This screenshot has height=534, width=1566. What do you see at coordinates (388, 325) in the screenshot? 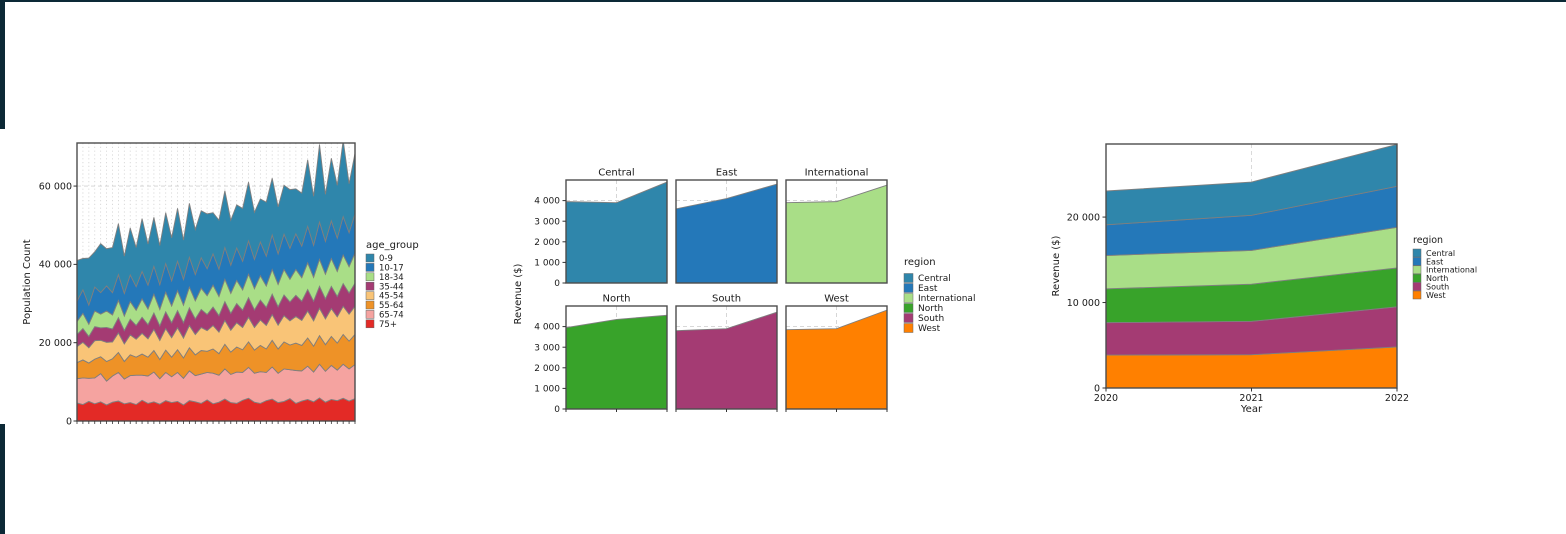
I see `legend-label: 75+` at bounding box center [388, 325].